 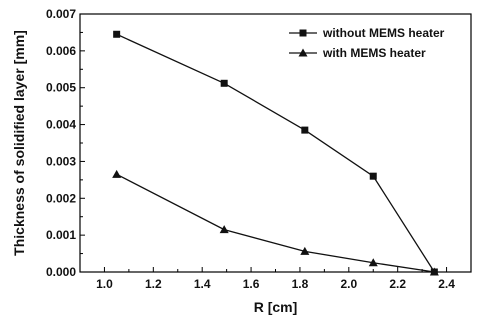 I want to click on x-tick-label: 1.2, so click(x=153, y=284).